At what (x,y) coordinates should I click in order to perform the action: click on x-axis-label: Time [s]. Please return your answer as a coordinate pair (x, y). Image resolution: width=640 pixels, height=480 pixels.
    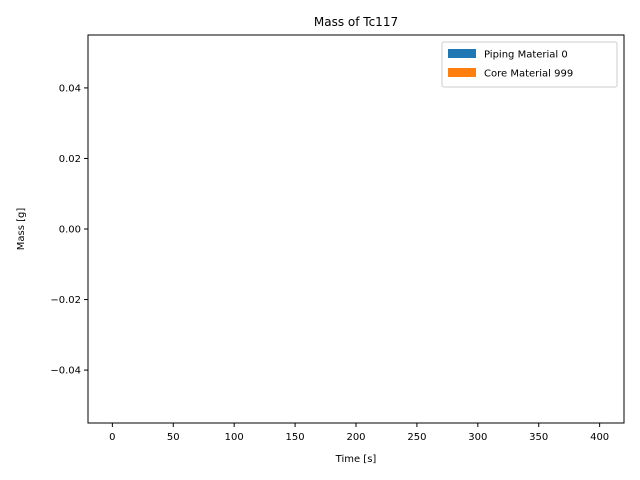
    Looking at the image, I should click on (356, 459).